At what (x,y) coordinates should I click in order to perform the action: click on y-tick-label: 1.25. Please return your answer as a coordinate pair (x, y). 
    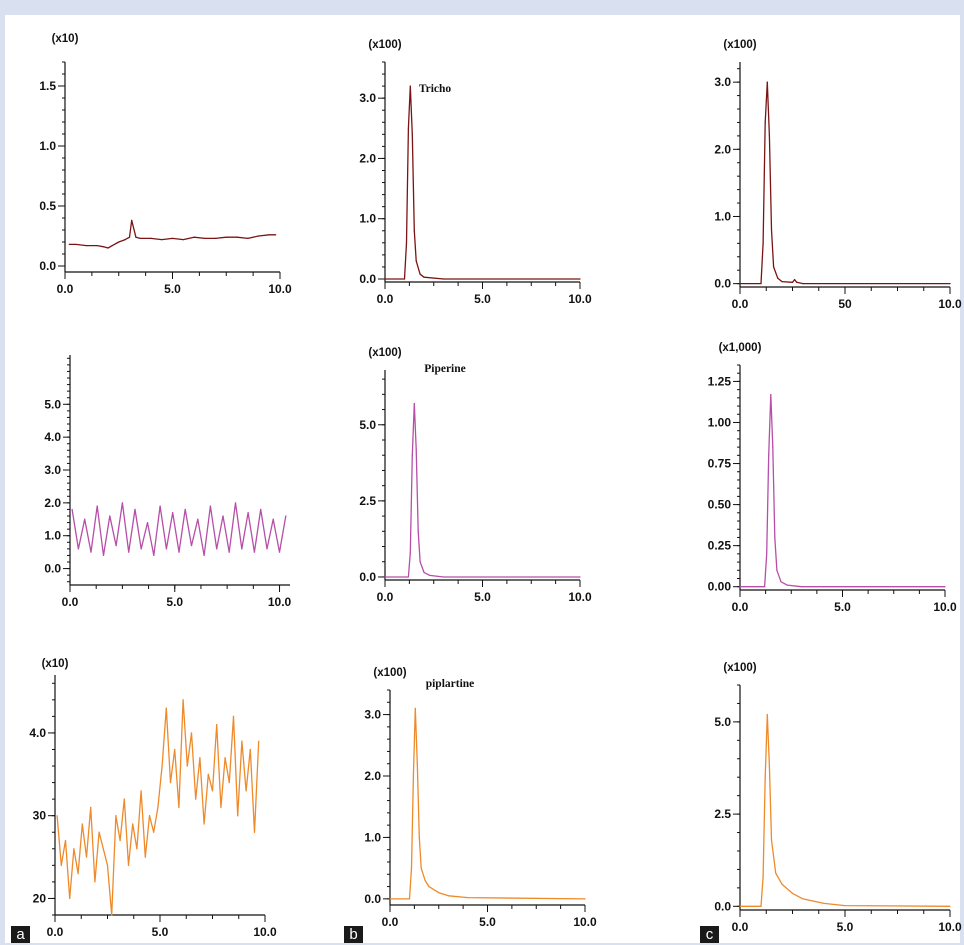
    Looking at the image, I should click on (720, 381).